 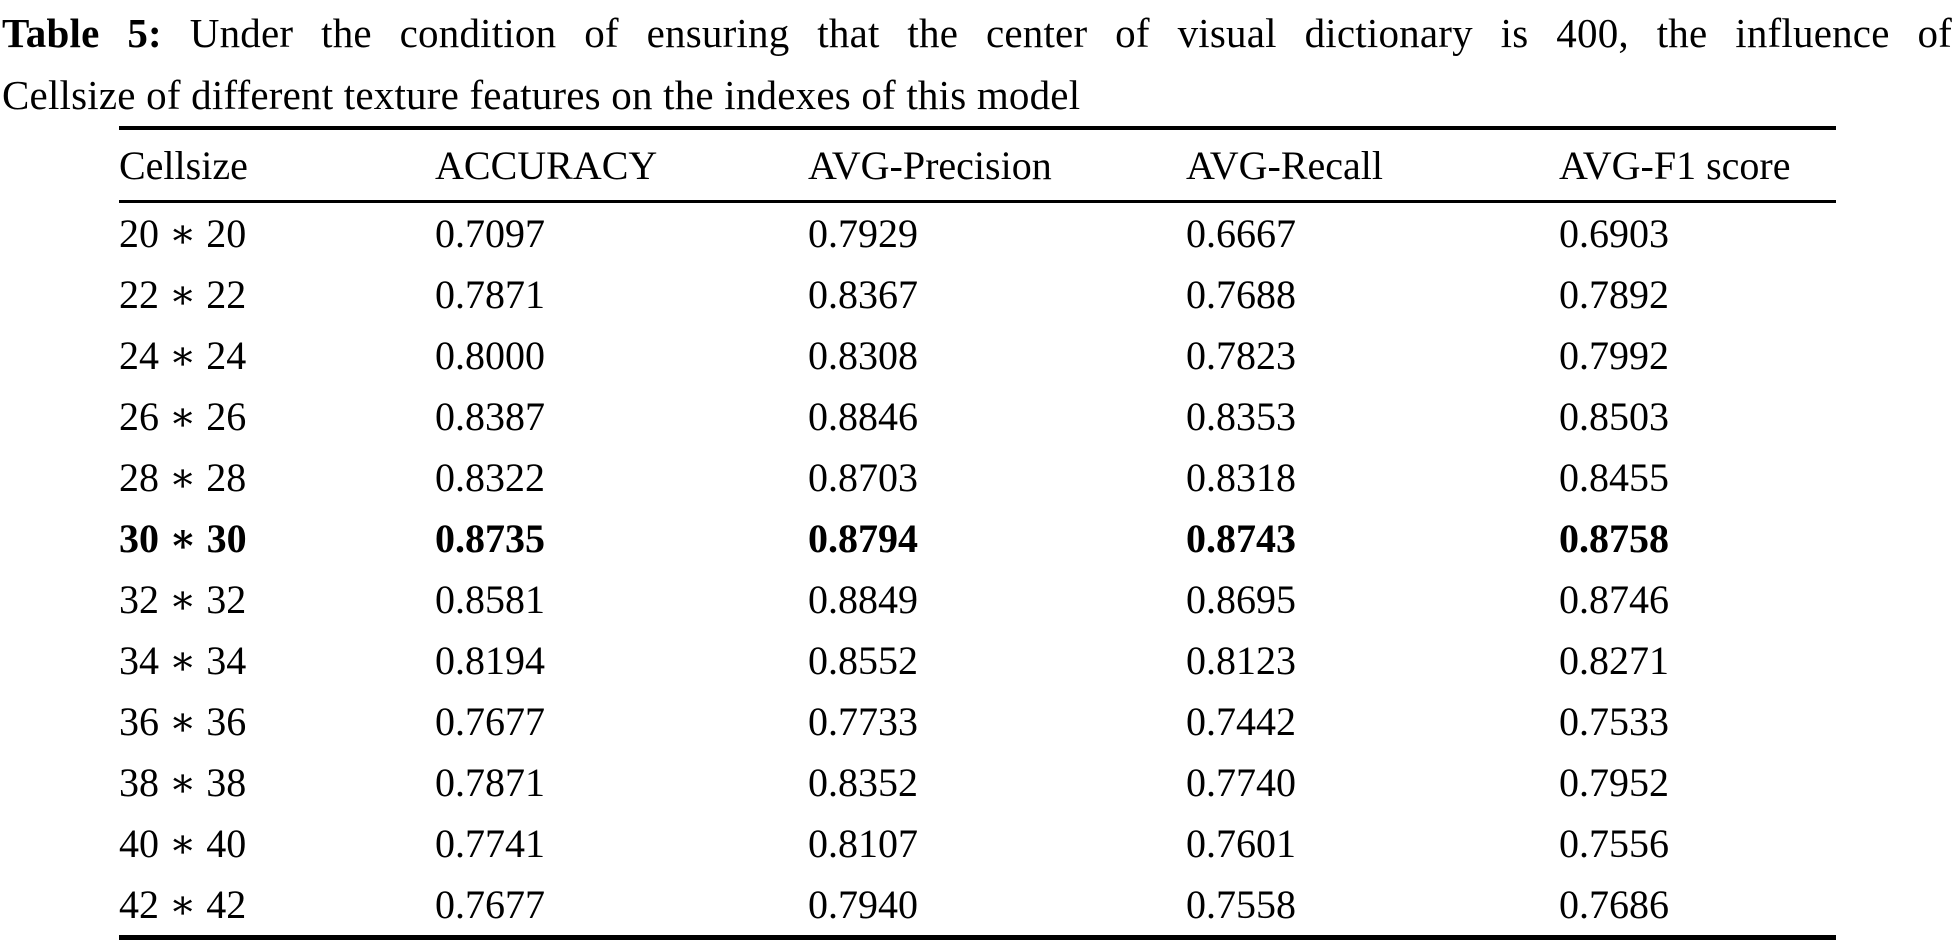 What do you see at coordinates (863, 904) in the screenshot?
I see `cell-avg-precision: 0.7940` at bounding box center [863, 904].